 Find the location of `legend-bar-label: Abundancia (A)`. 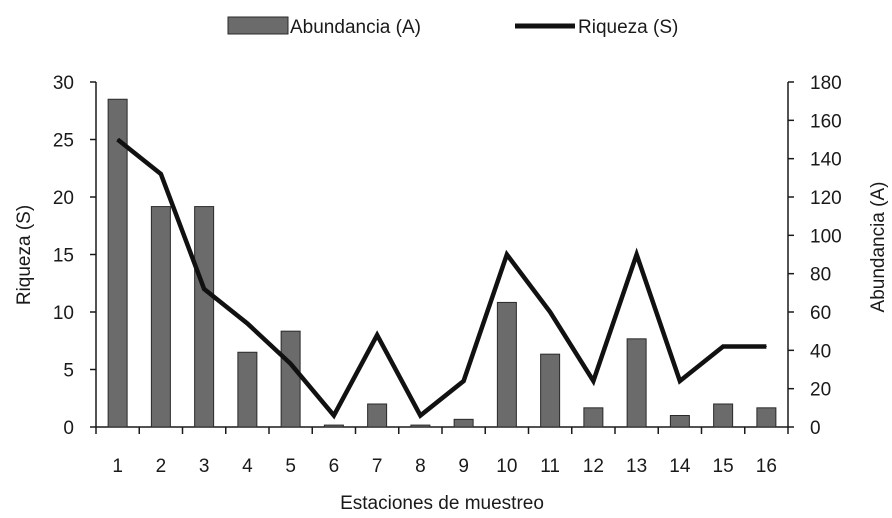

legend-bar-label: Abundancia (A) is located at coordinates (355, 27).